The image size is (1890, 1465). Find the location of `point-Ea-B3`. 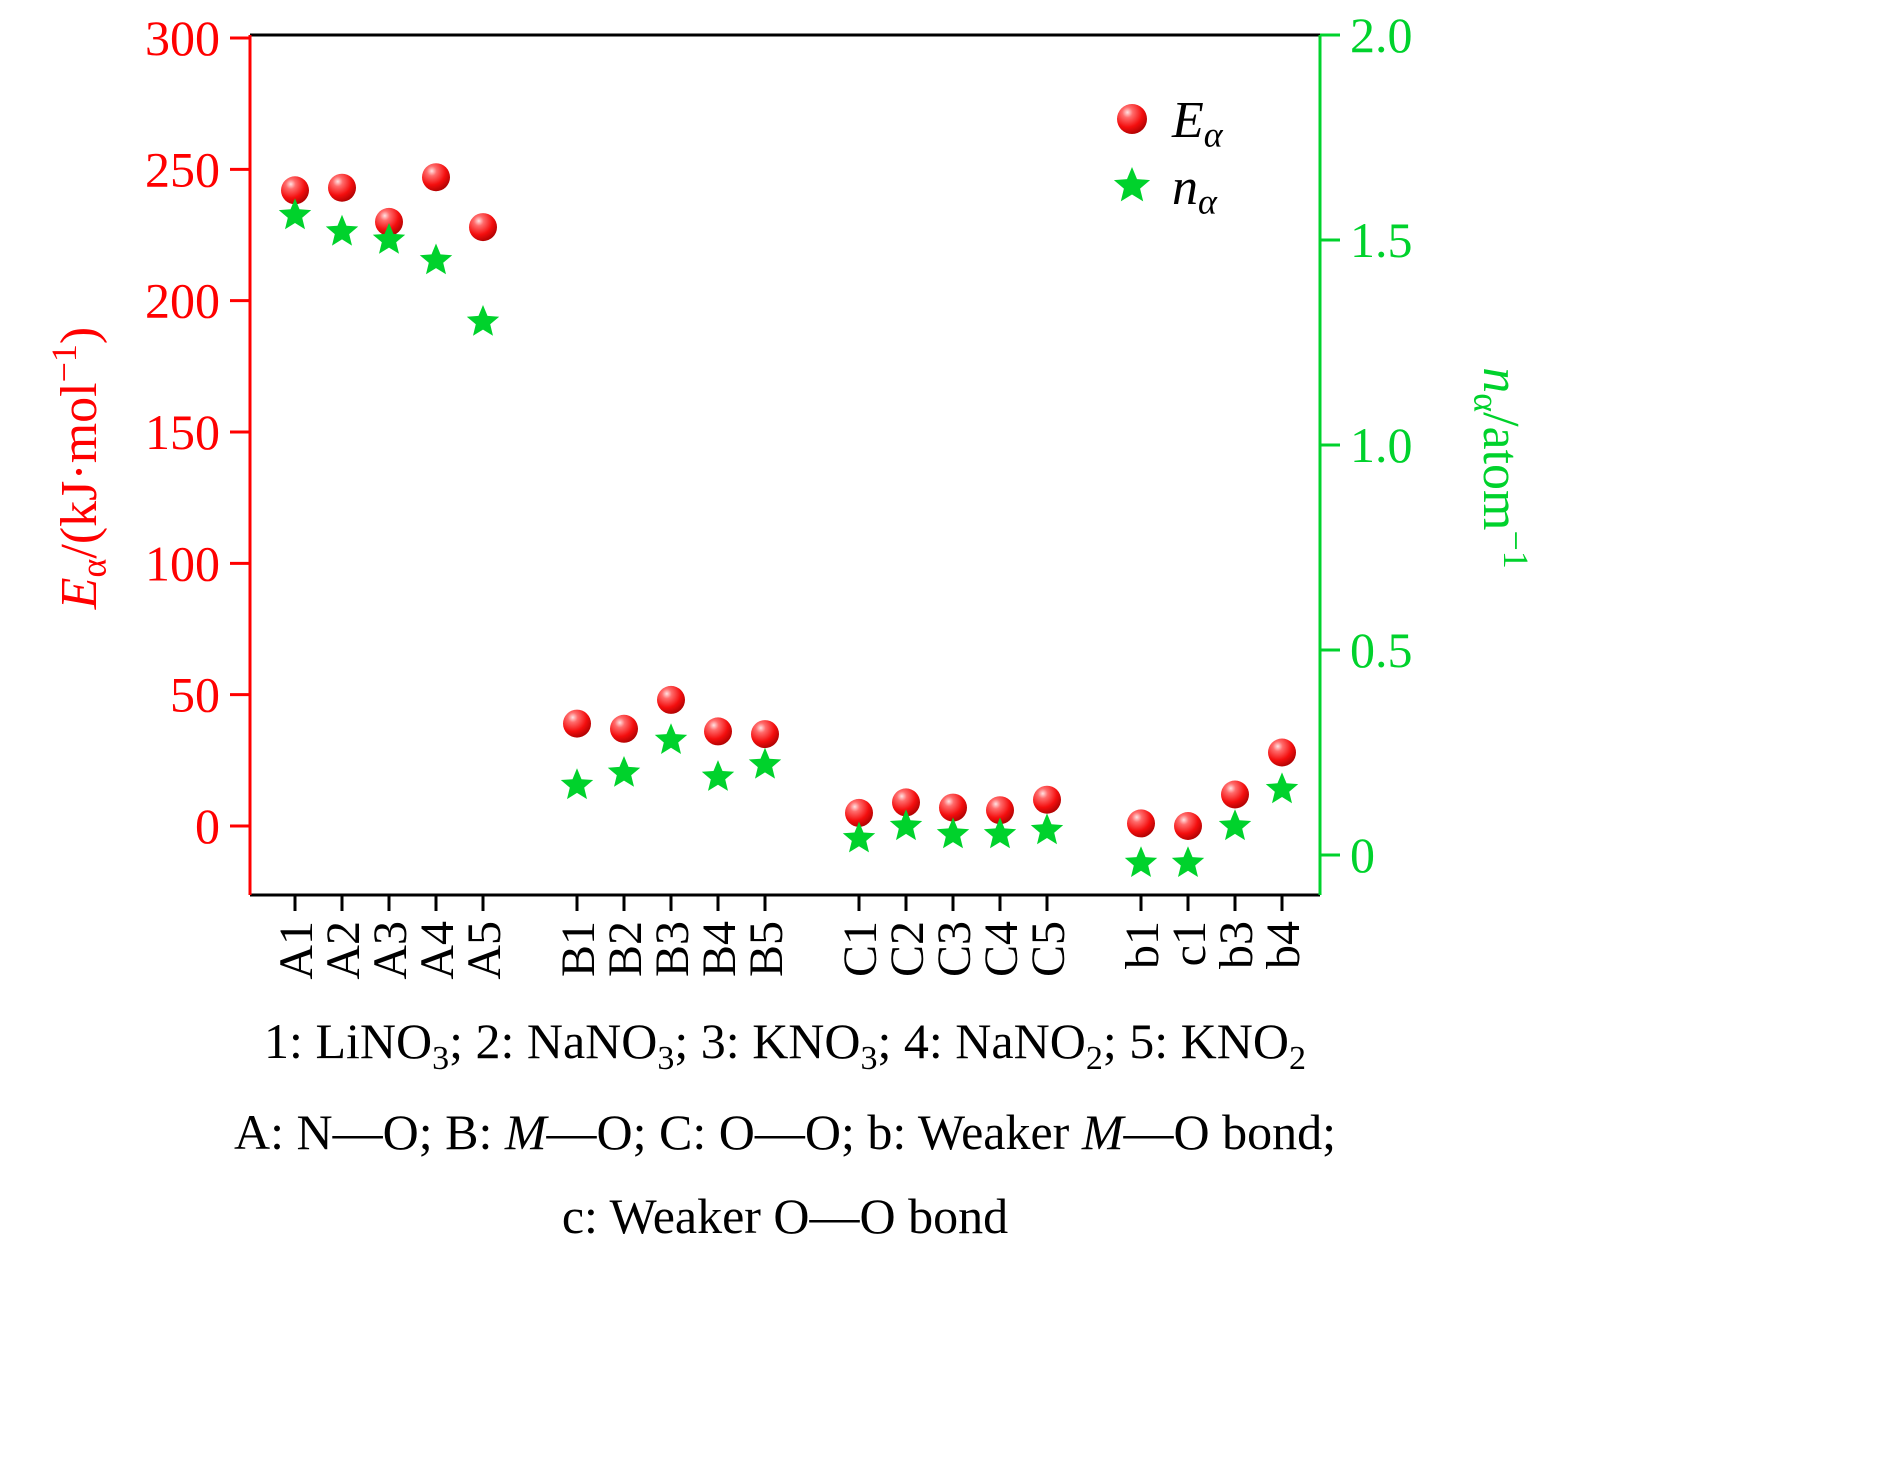

point-Ea-B3 is located at coordinates (671, 699).